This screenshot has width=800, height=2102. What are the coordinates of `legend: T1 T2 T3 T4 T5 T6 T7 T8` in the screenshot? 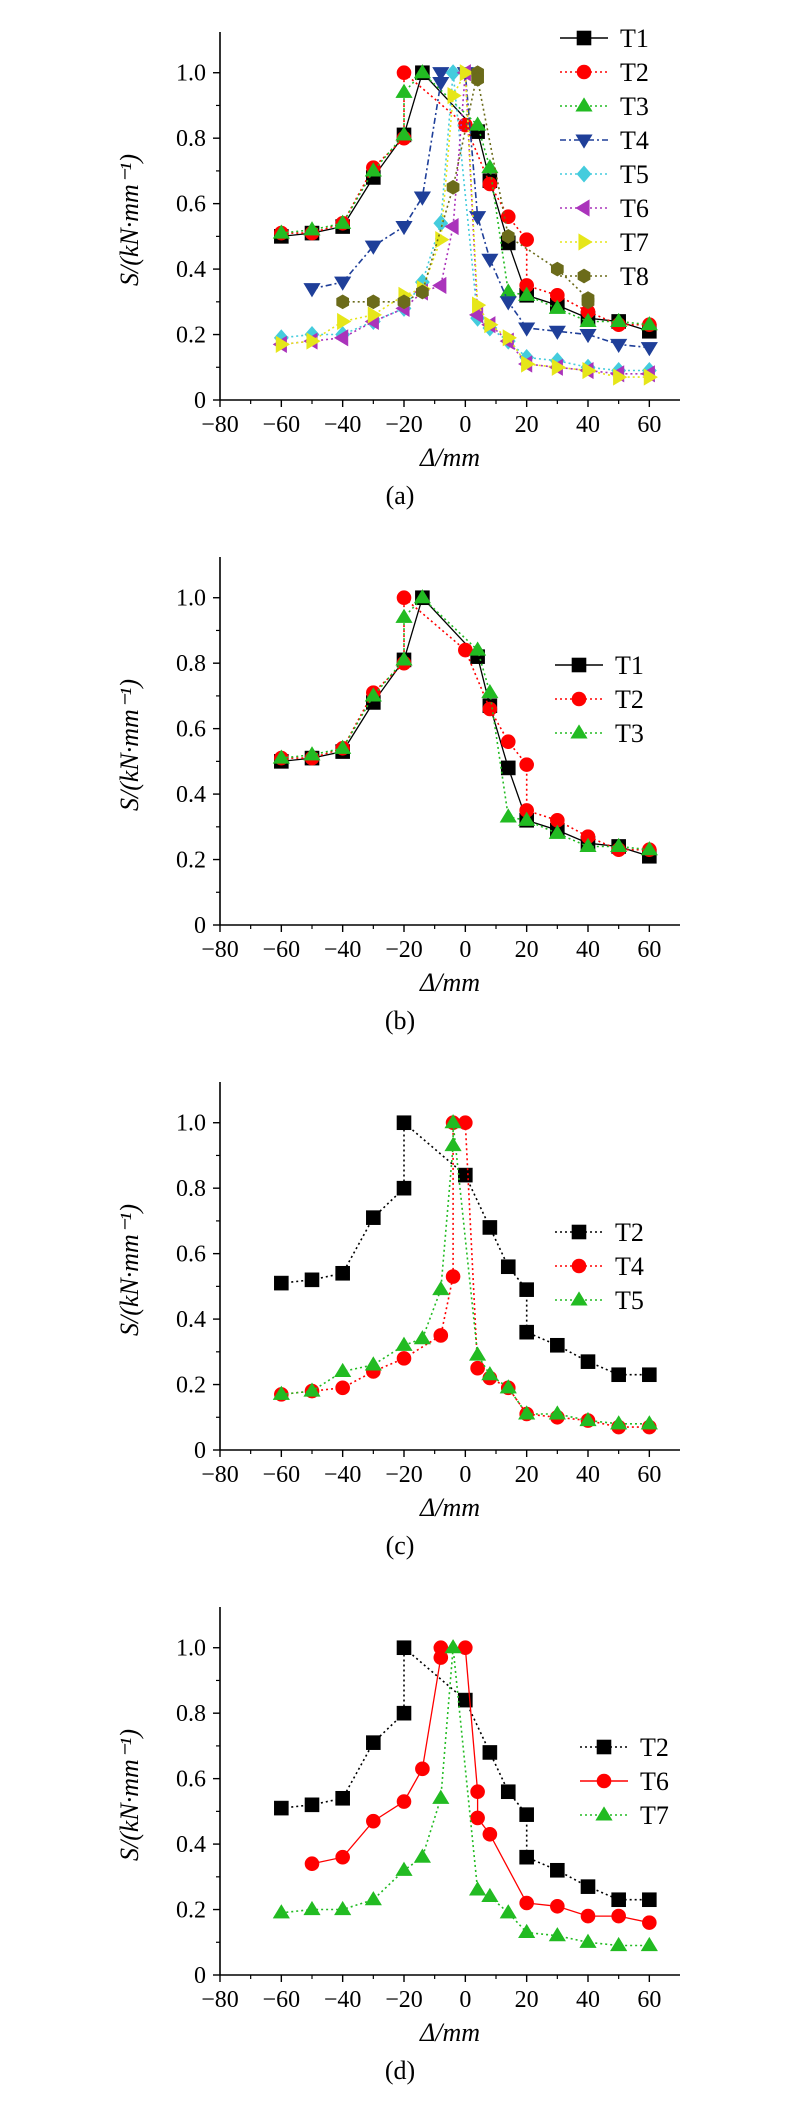 It's located at (604, 157).